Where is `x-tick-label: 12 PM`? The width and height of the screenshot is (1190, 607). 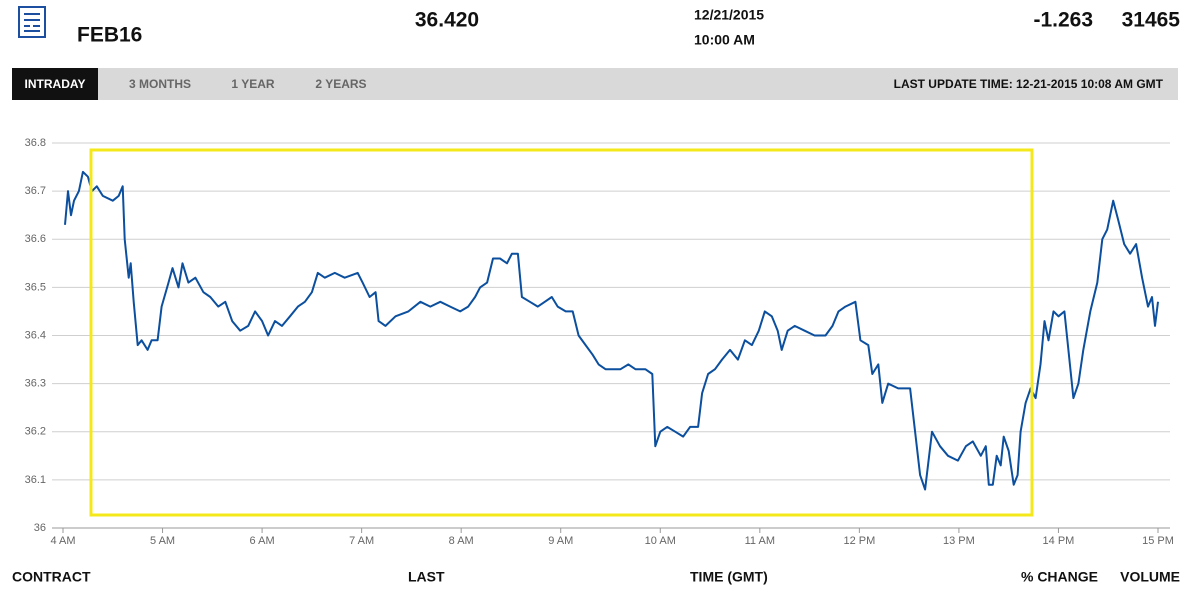
x-tick-label: 12 PM is located at coordinates (859, 541).